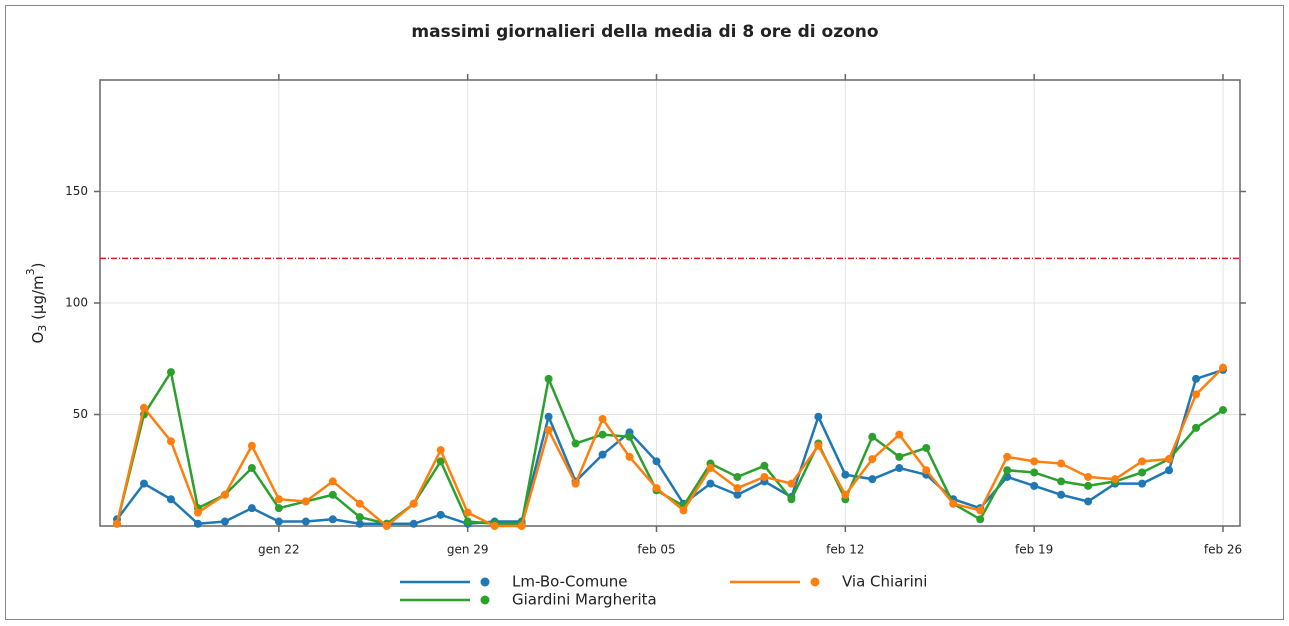 The image size is (1289, 626). Describe the element at coordinates (1034, 550) in the screenshot. I see `x-tick-label: feb 19` at that location.